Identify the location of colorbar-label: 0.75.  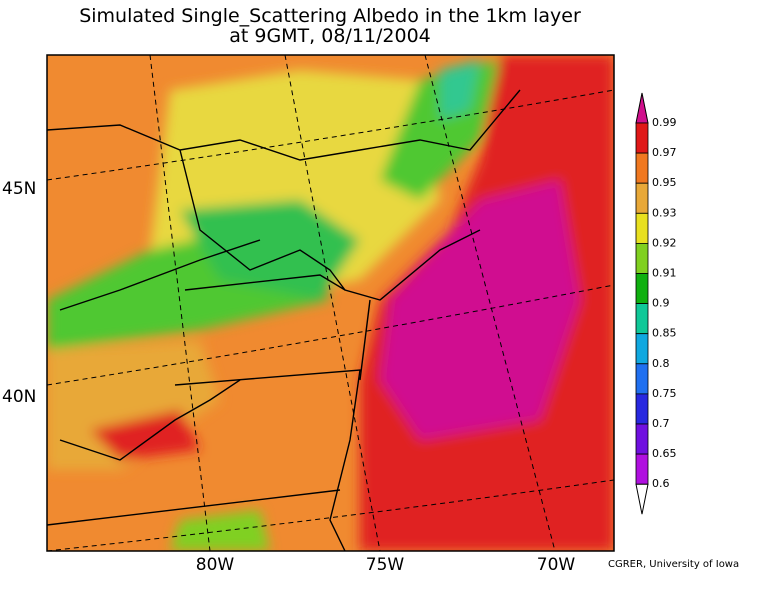
(664, 393).